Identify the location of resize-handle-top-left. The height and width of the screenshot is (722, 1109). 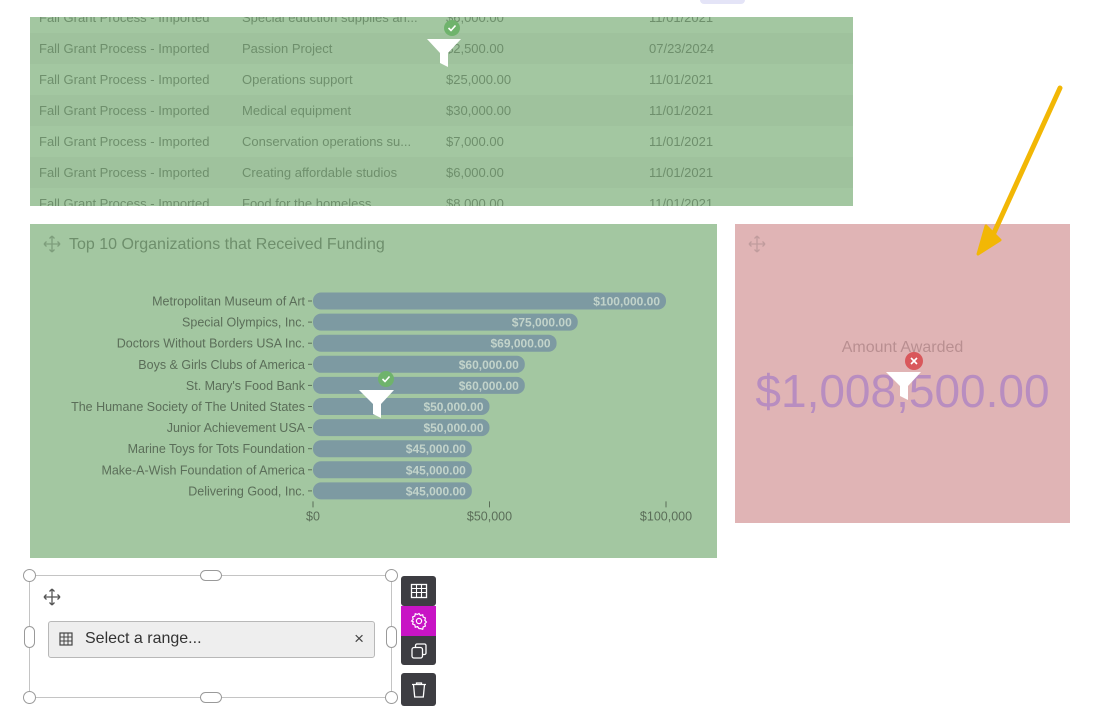
(29, 575).